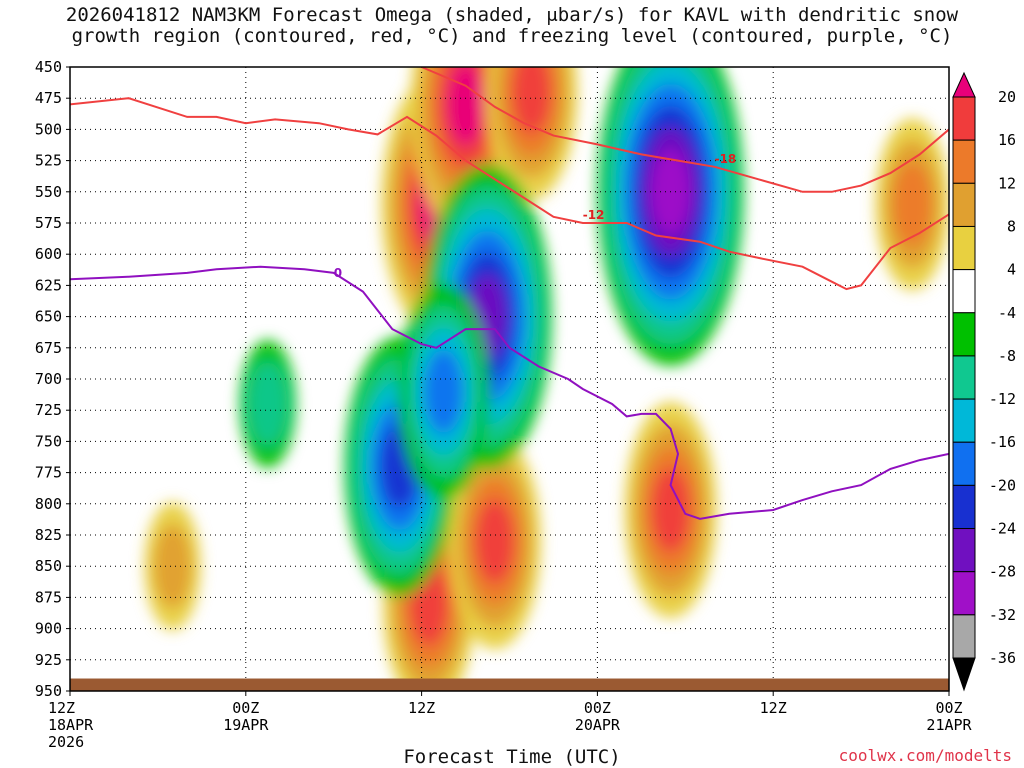 Image resolution: width=1024 pixels, height=768 pixels. I want to click on colorbar-label-12: -32, so click(1002, 615).